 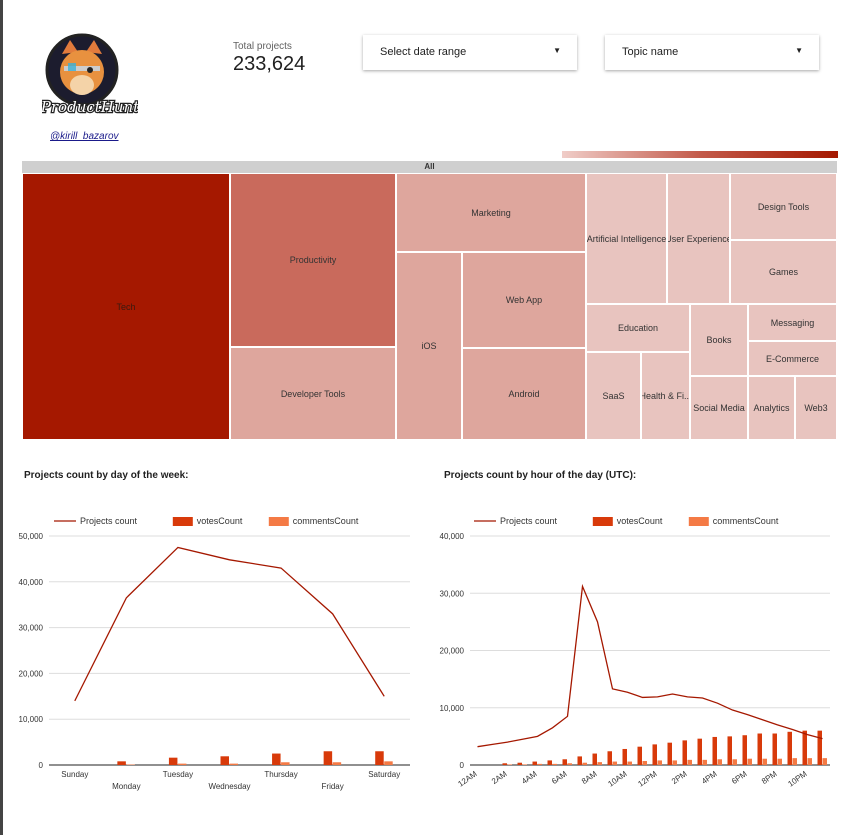 I want to click on treemap-cell-education: Education, so click(x=638, y=328).